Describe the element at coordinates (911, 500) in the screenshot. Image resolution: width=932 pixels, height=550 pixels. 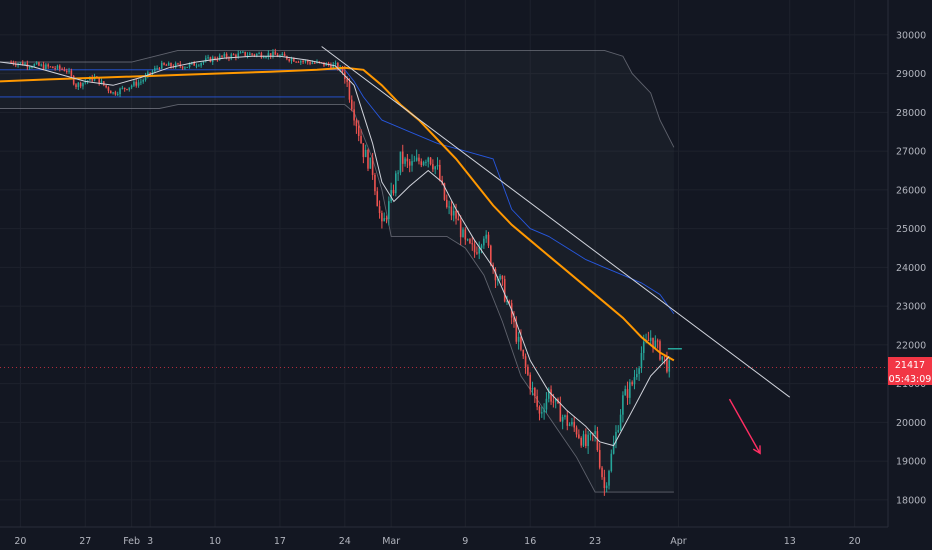
I see `price-tick-label: 18000` at that location.